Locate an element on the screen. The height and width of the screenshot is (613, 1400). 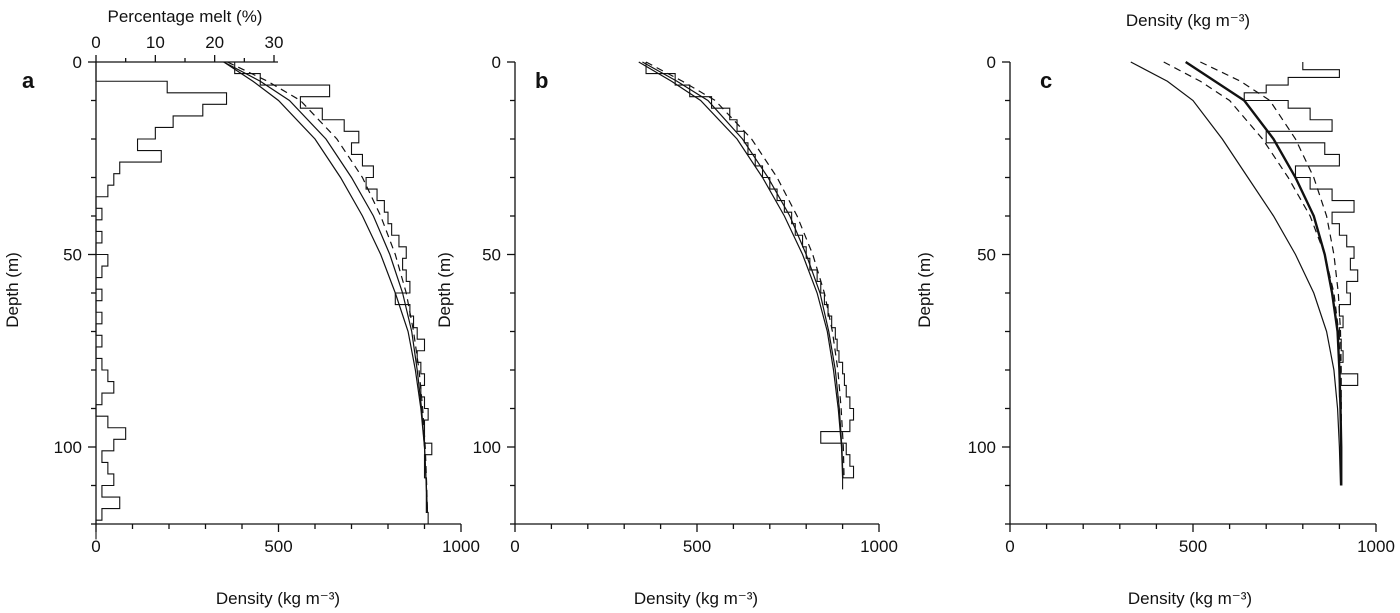
panel-a-series-3-fit-dashed is located at coordinates (328, 287).